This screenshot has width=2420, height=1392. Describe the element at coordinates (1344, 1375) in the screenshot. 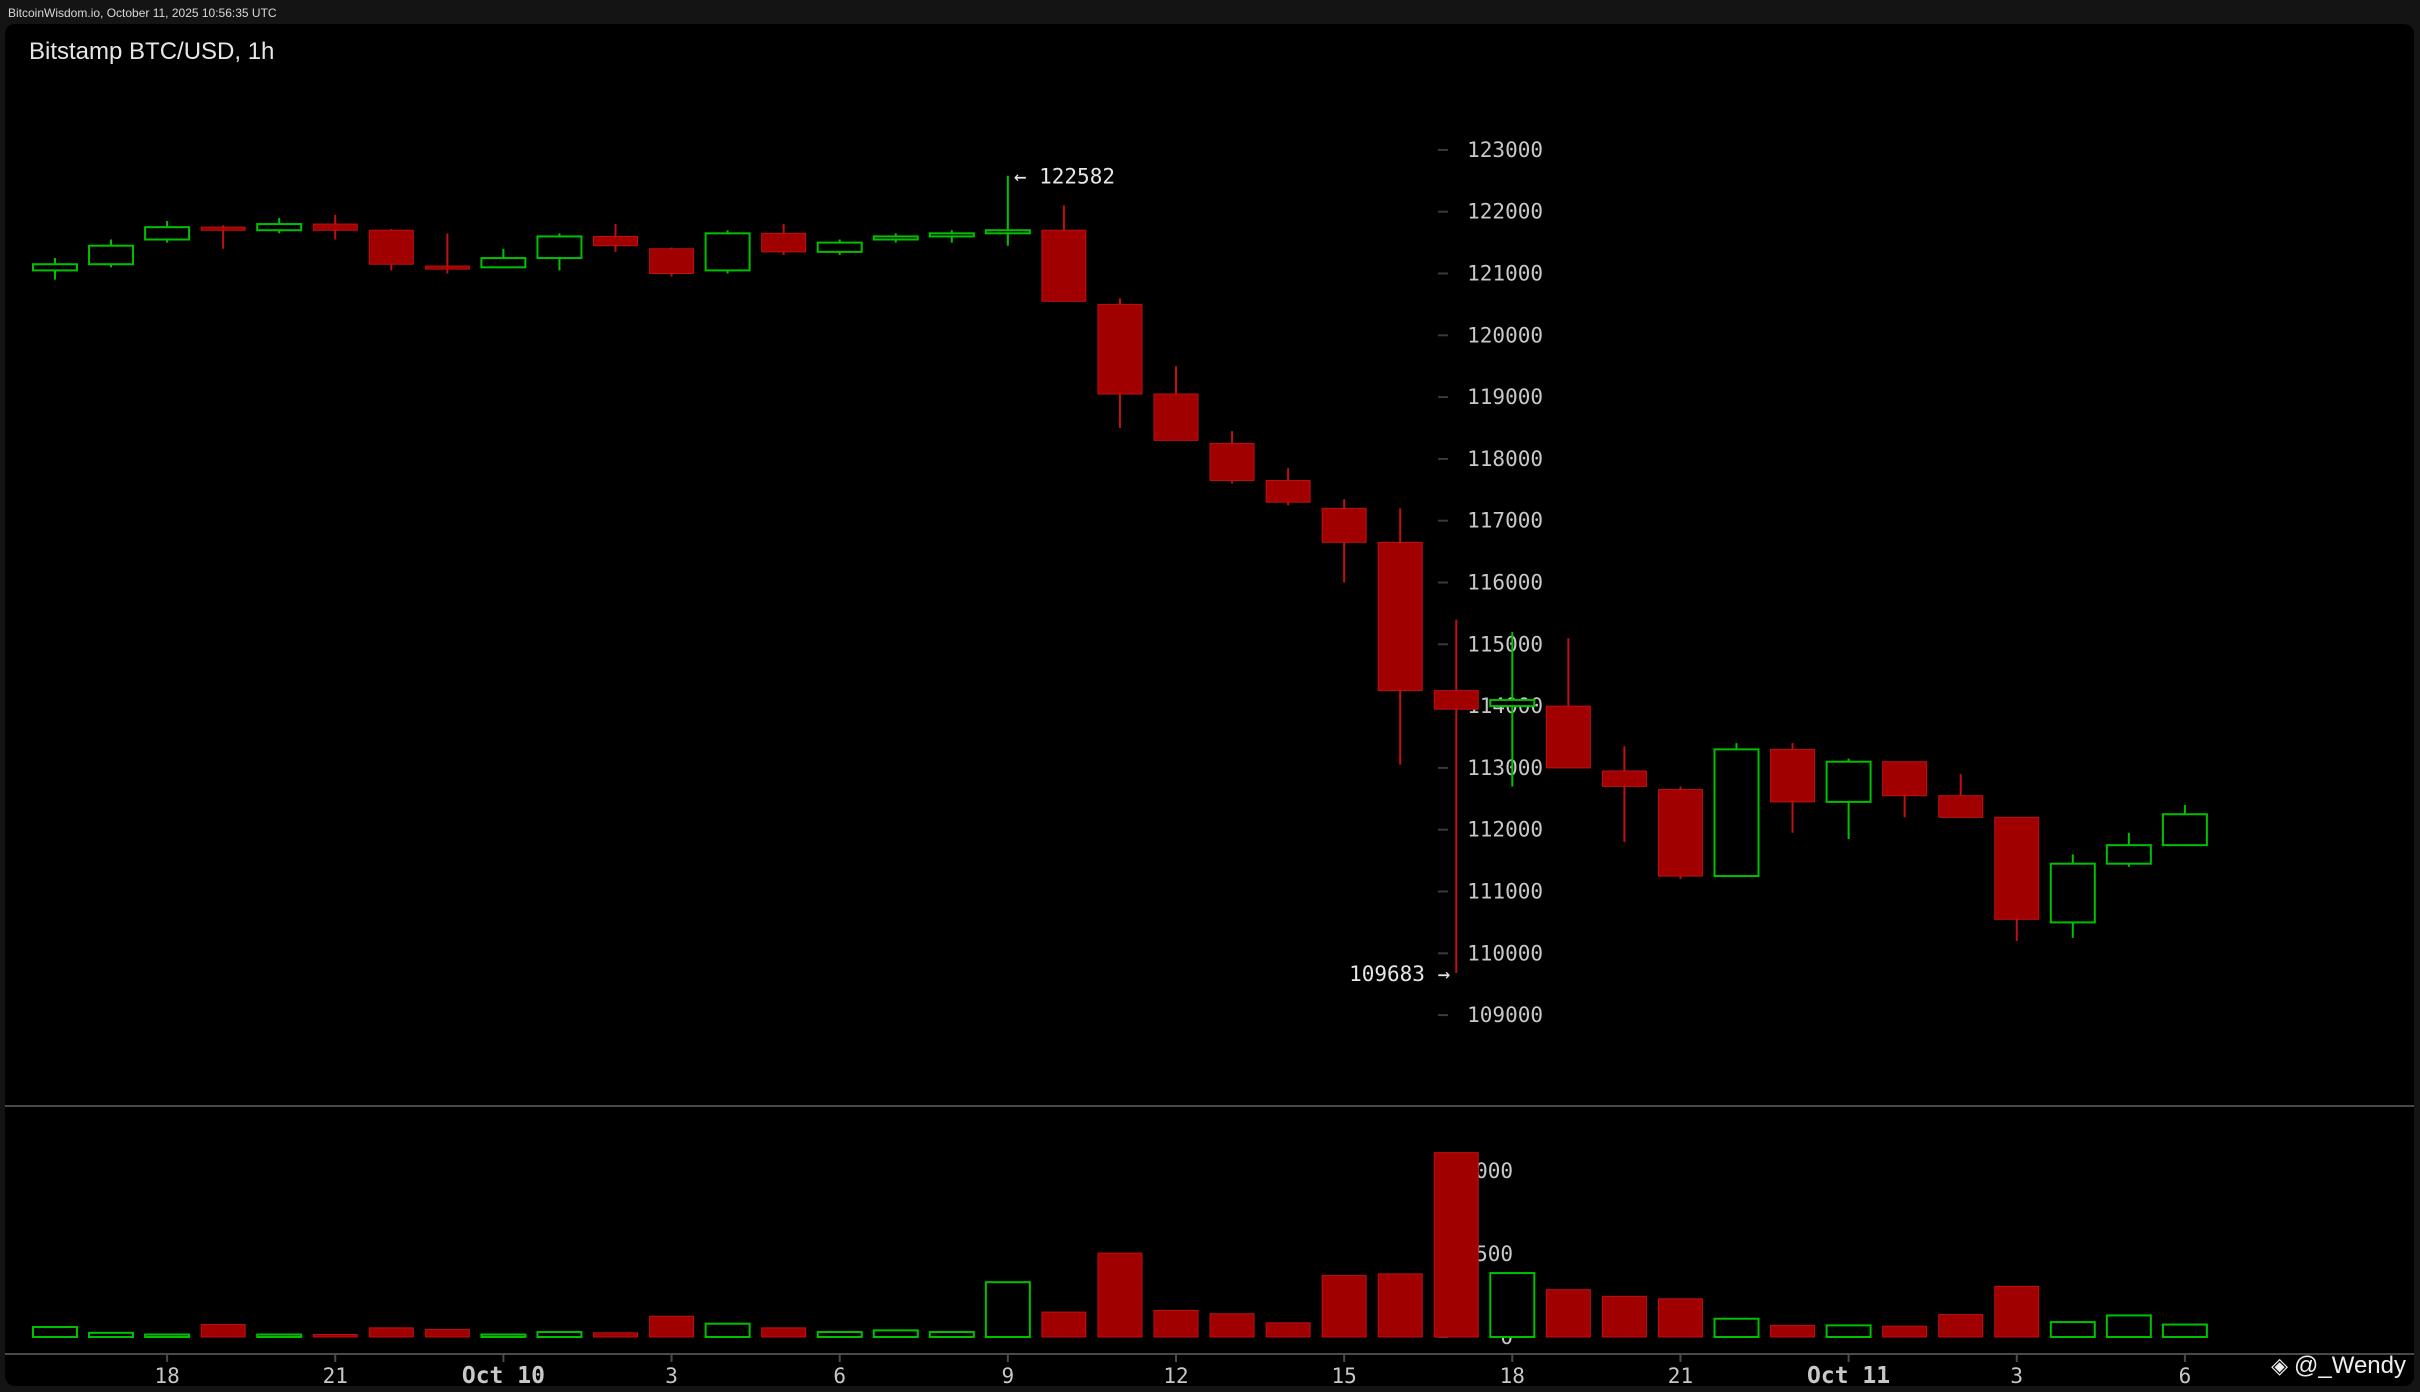

I see `x-axis-label: 15` at that location.